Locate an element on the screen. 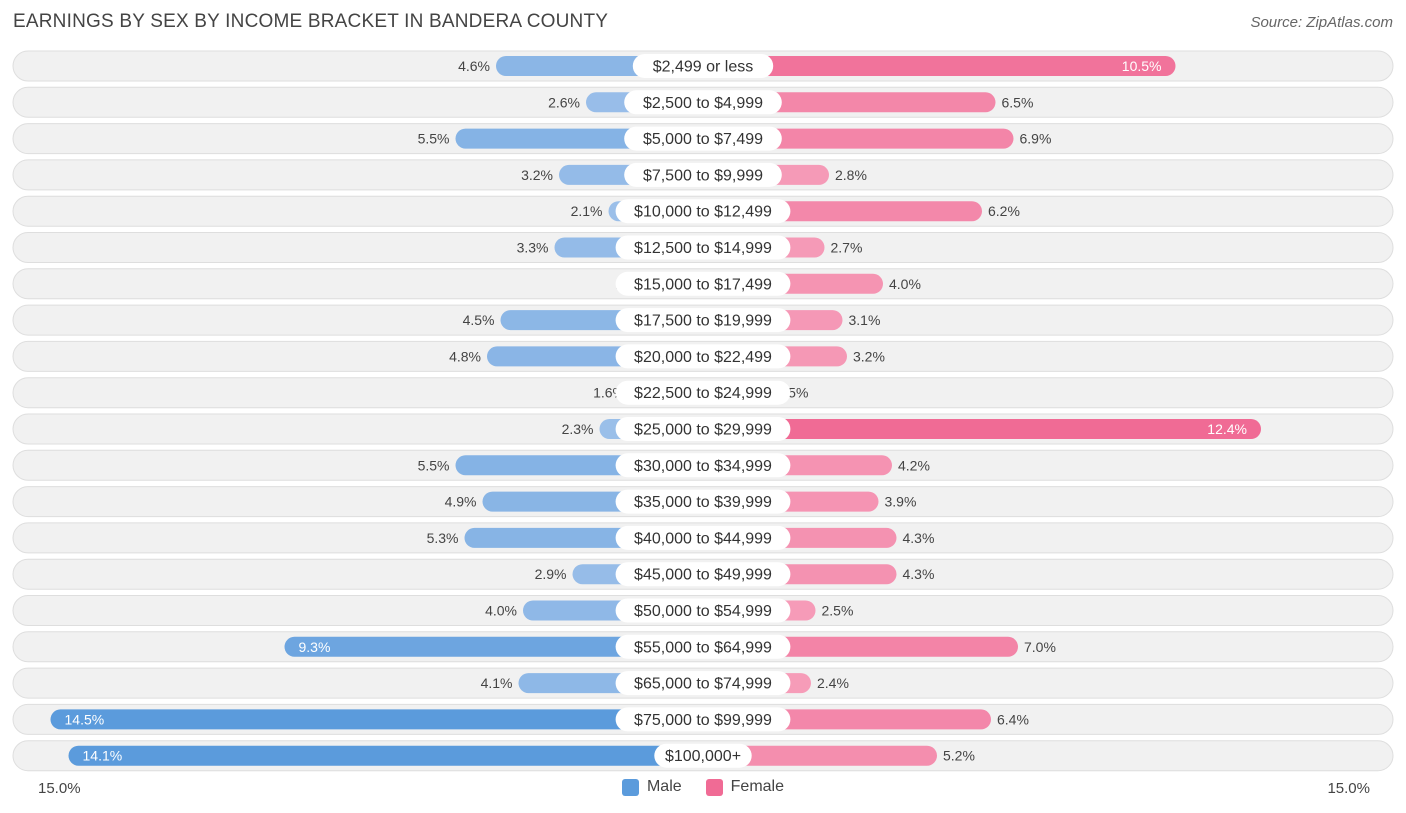 The image size is (1406, 813). category-label: $2,499 or less is located at coordinates (703, 67).